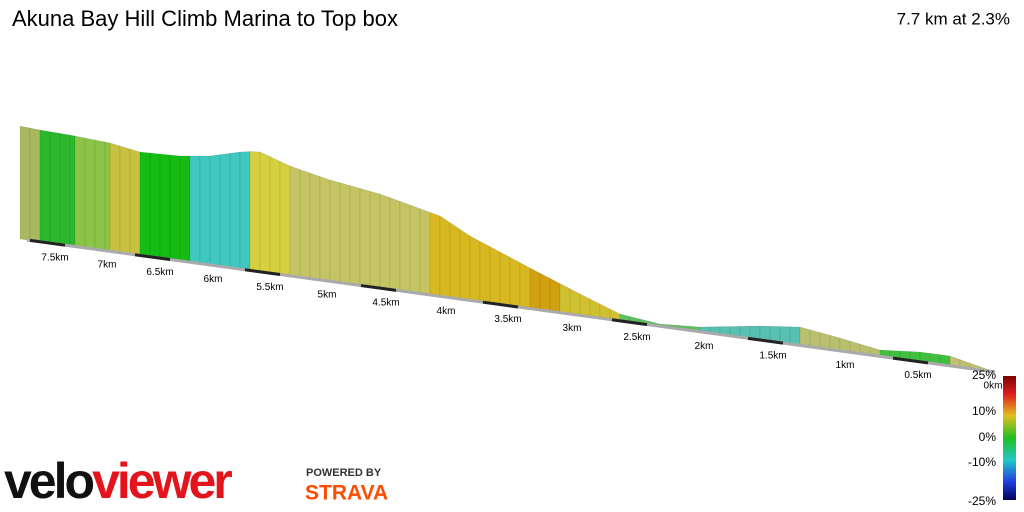  What do you see at coordinates (993, 385) in the screenshot?
I see `distance-label: 0km` at bounding box center [993, 385].